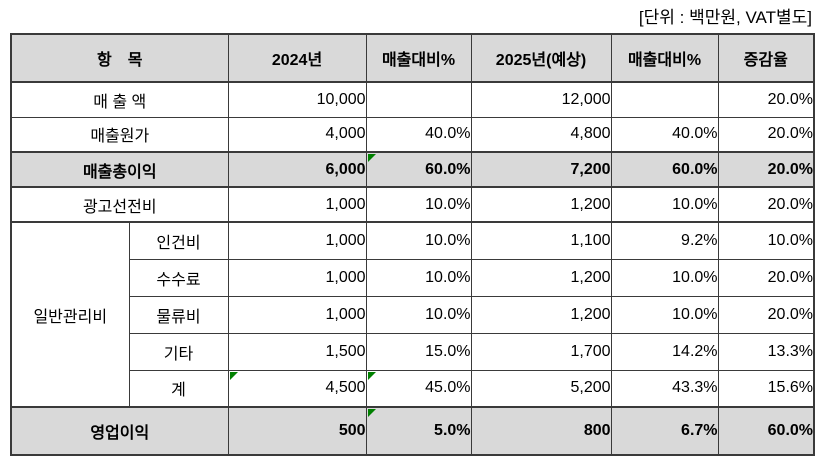  What do you see at coordinates (418, 388) in the screenshot?
I see `cell-value: 45.0%` at bounding box center [418, 388].